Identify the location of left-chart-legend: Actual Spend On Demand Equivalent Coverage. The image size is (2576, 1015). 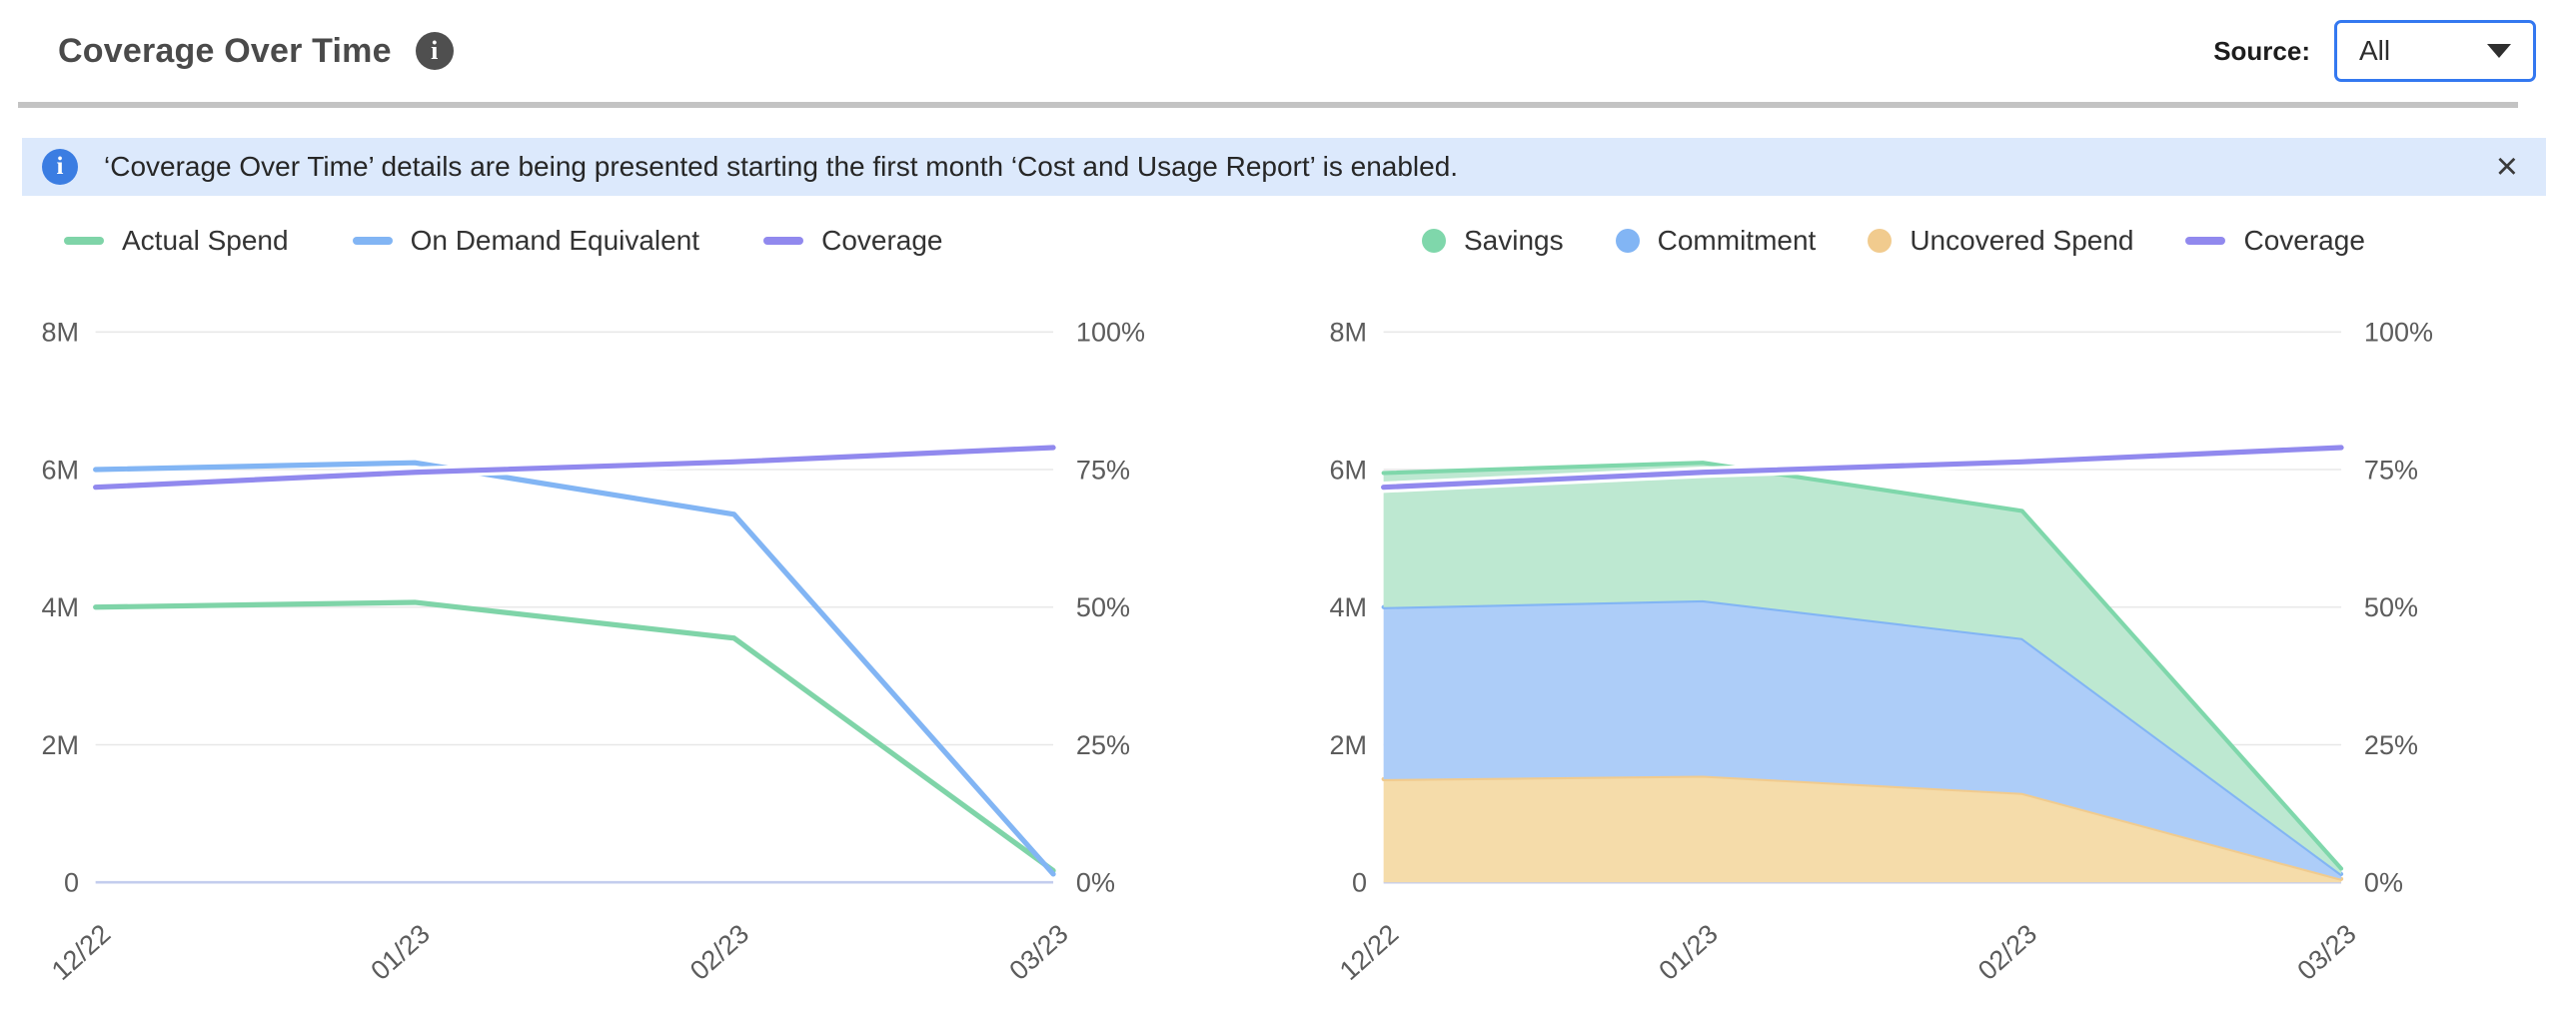
(644, 241).